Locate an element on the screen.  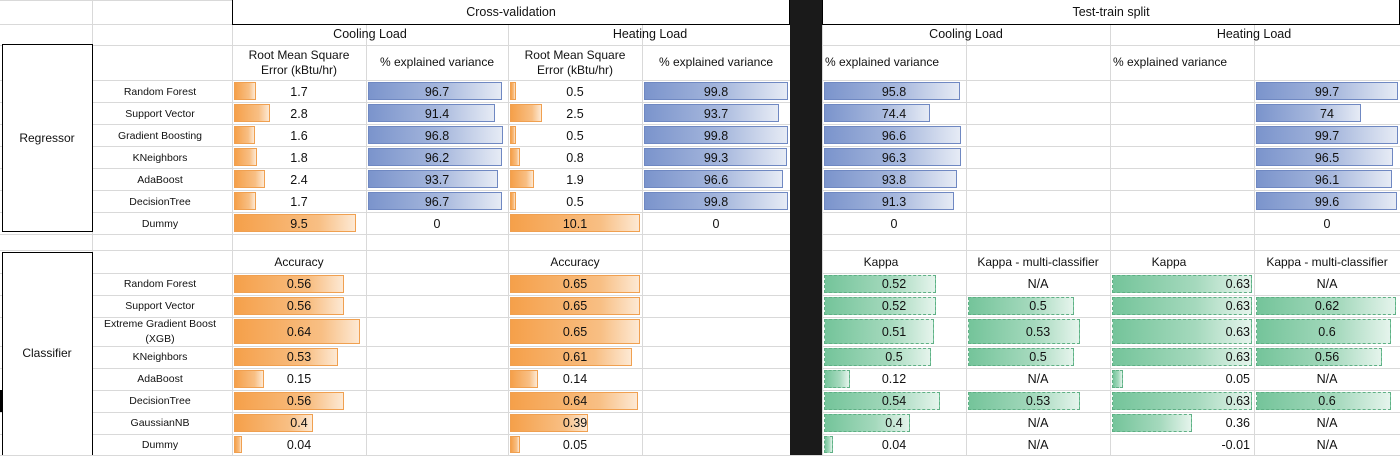
variance-value: 96.8 is located at coordinates (437, 136).